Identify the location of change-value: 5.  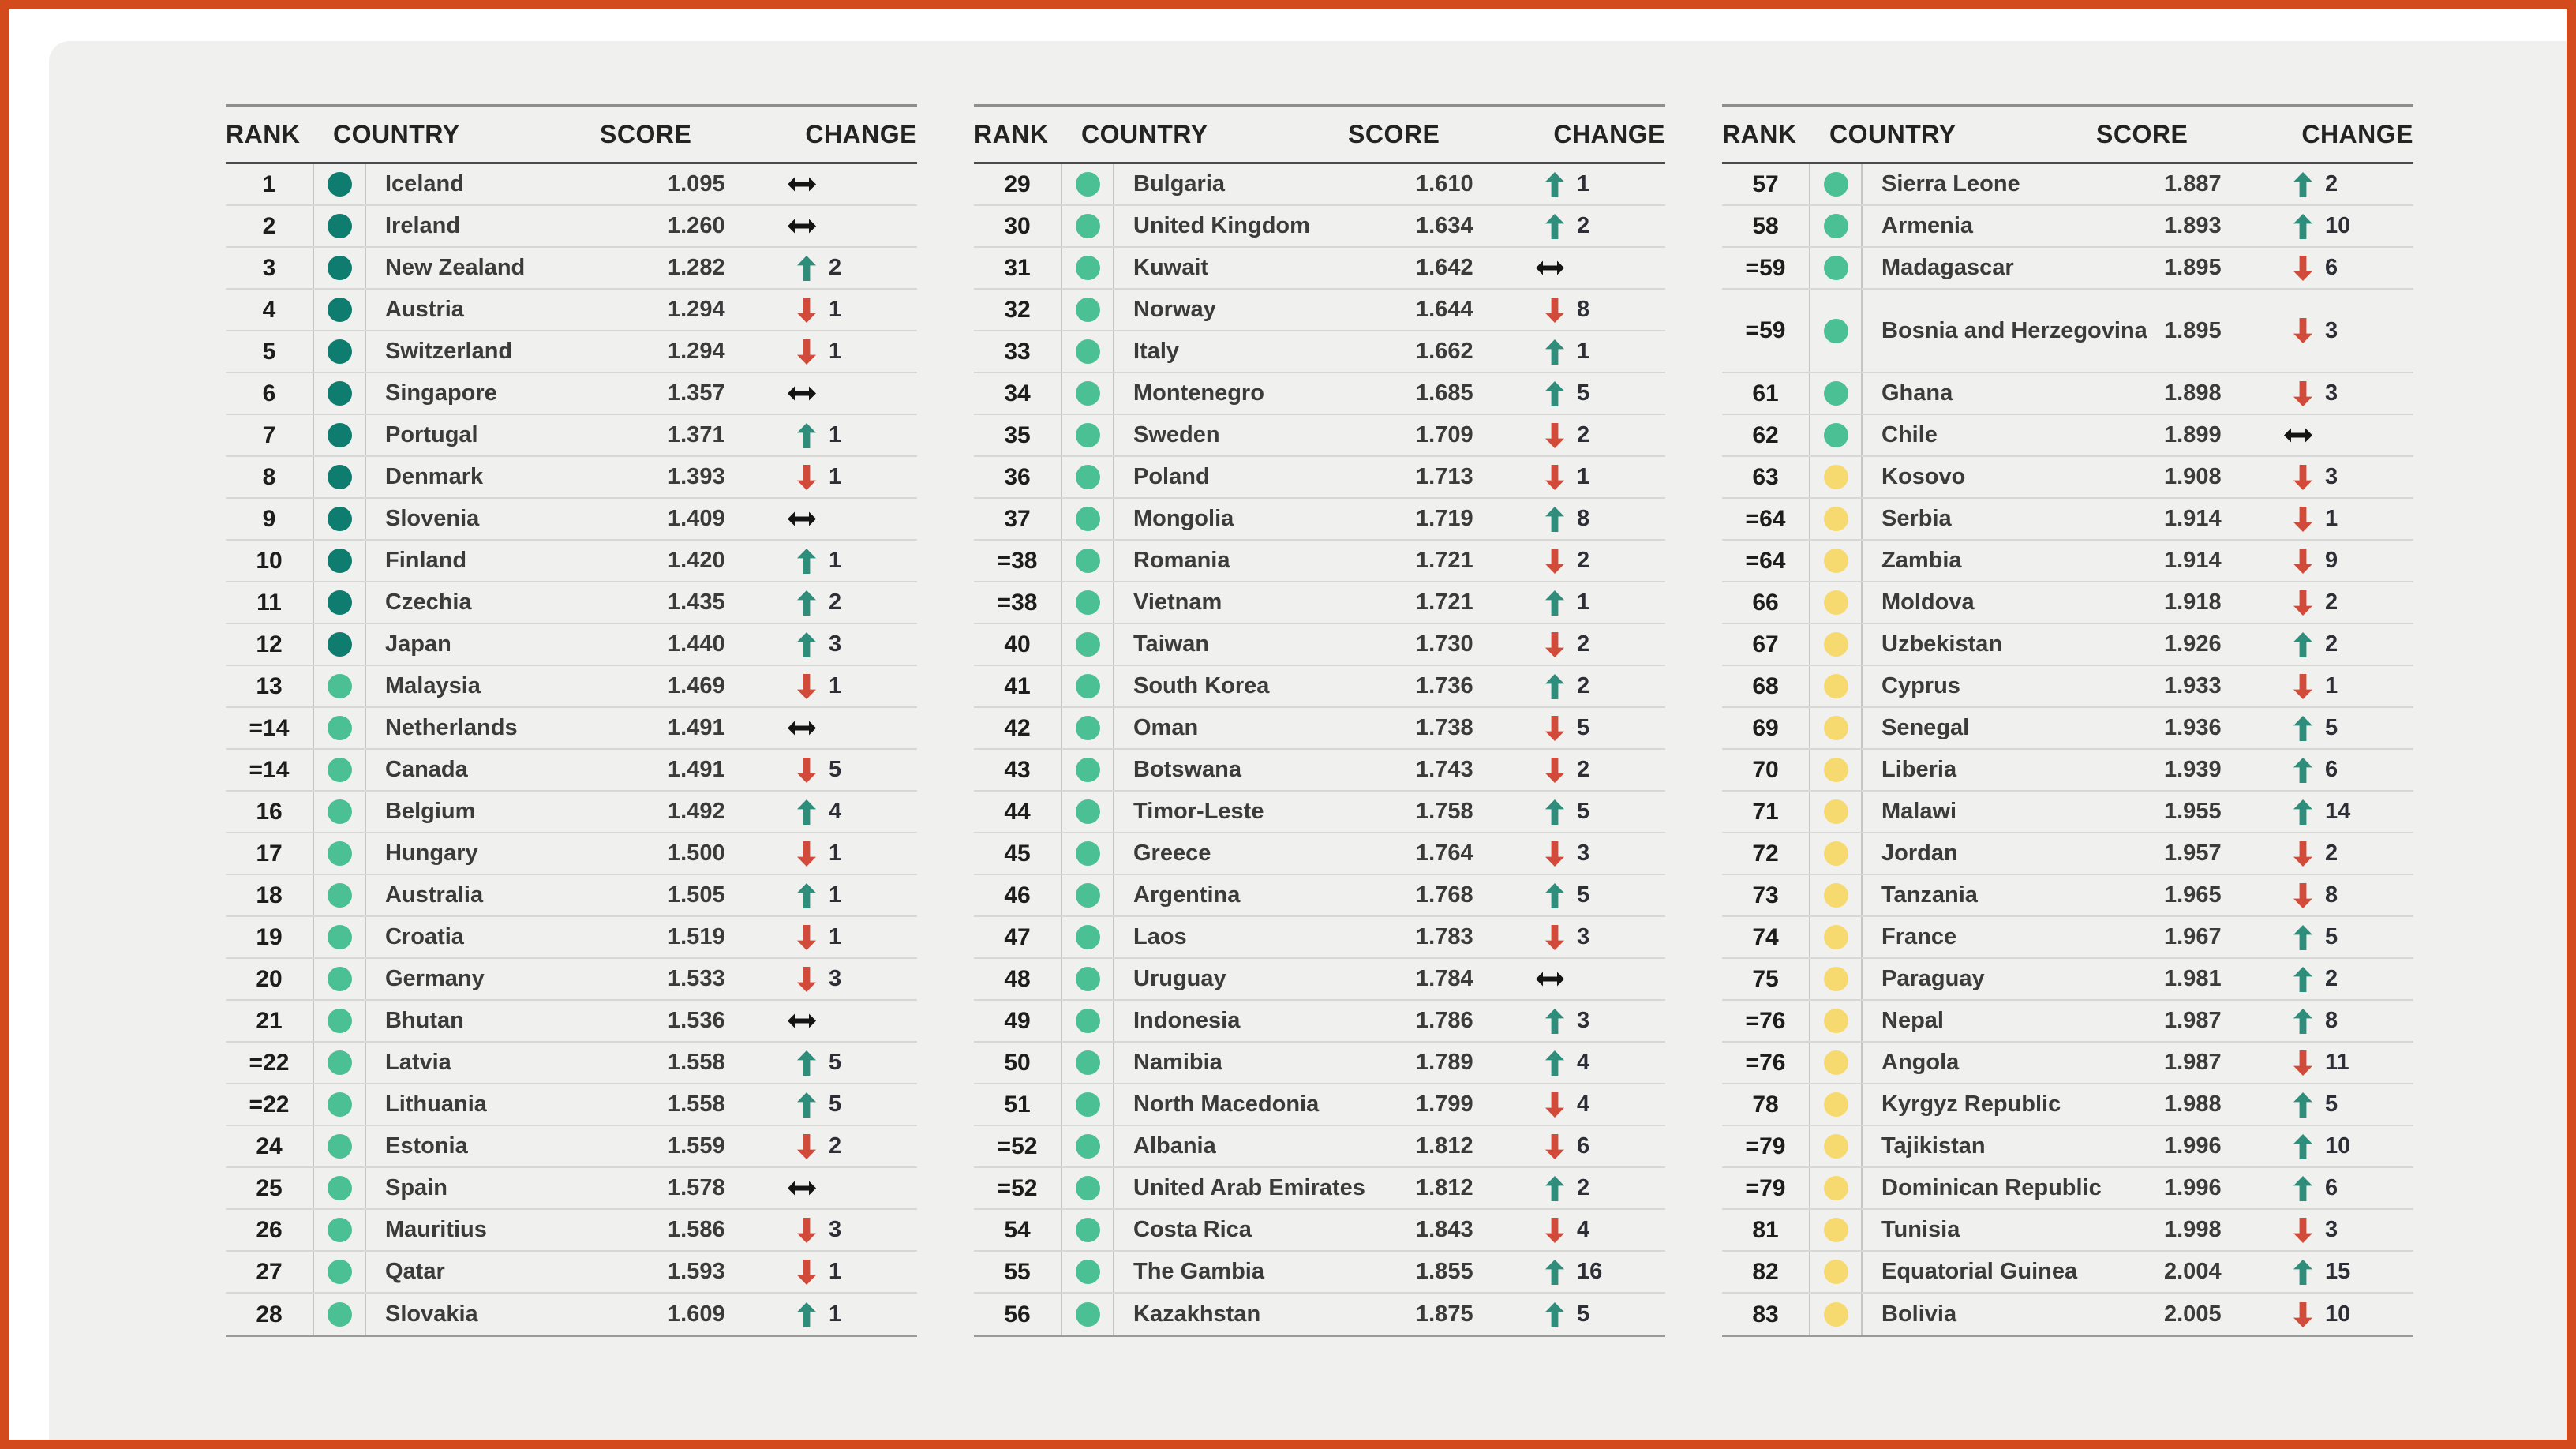
(2331, 936).